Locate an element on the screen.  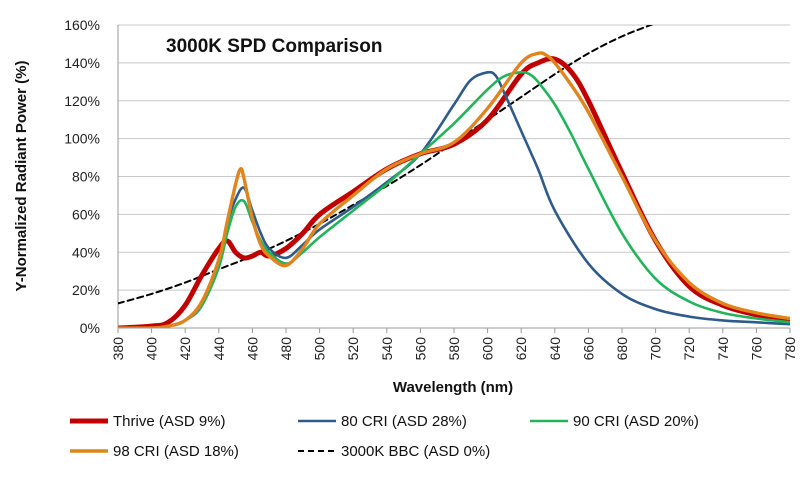
y-tick-label: 20% is located at coordinates (86, 290).